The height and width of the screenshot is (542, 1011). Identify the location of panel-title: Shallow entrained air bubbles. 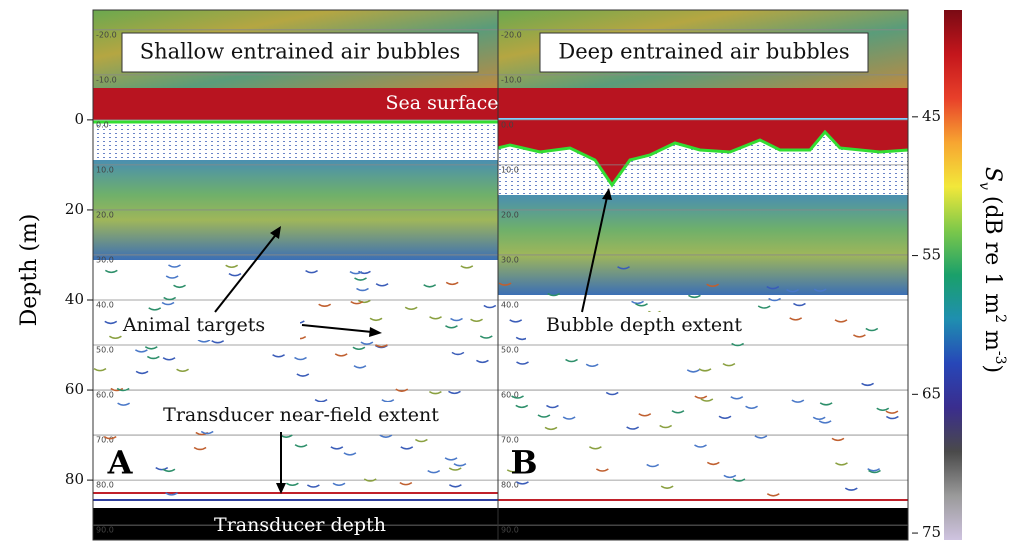
(300, 52).